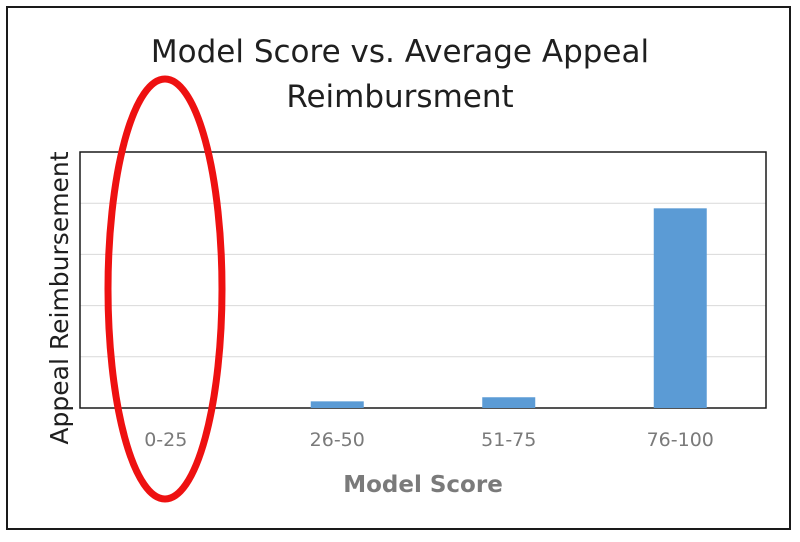 The height and width of the screenshot is (542, 800). I want to click on chart-title-line1: Model Score vs. Average Appeal, so click(400, 52).